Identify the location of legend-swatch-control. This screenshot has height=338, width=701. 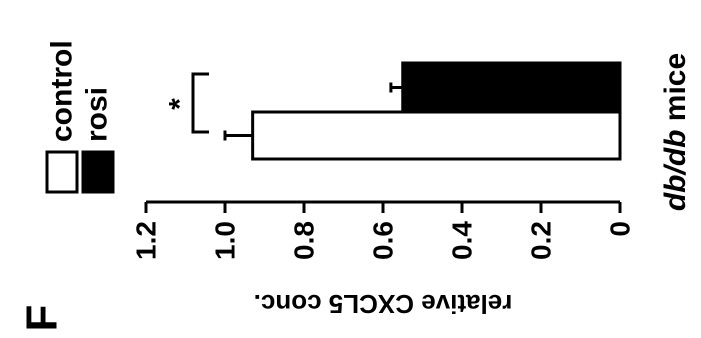
(62, 172).